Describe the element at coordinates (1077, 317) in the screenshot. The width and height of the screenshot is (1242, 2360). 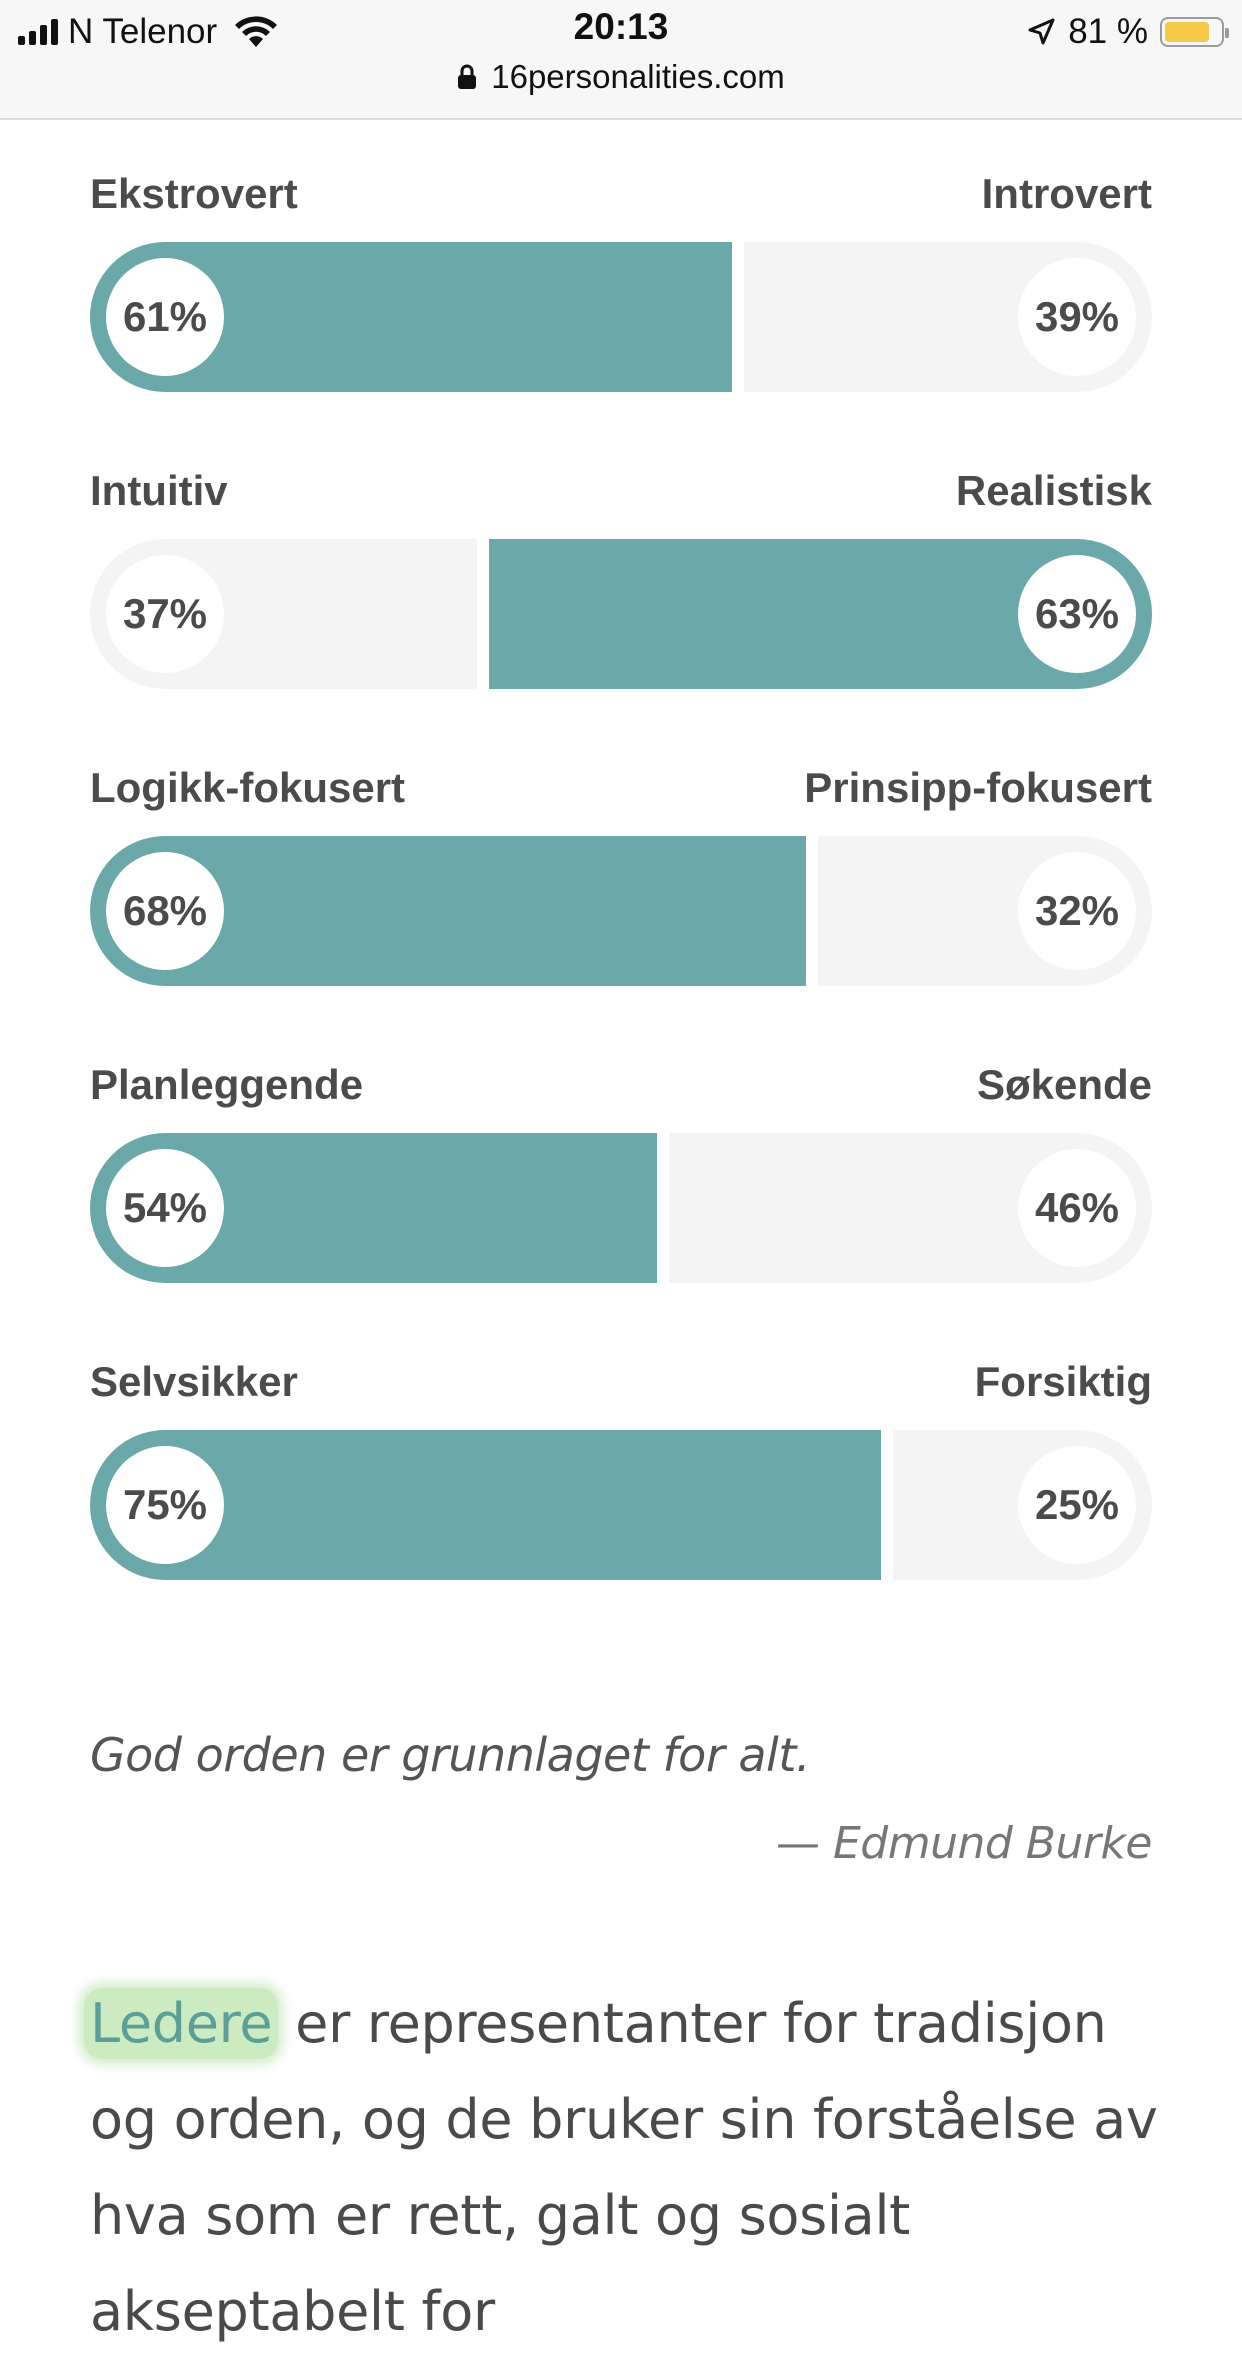
I see `trait-right-percent: 39%` at that location.